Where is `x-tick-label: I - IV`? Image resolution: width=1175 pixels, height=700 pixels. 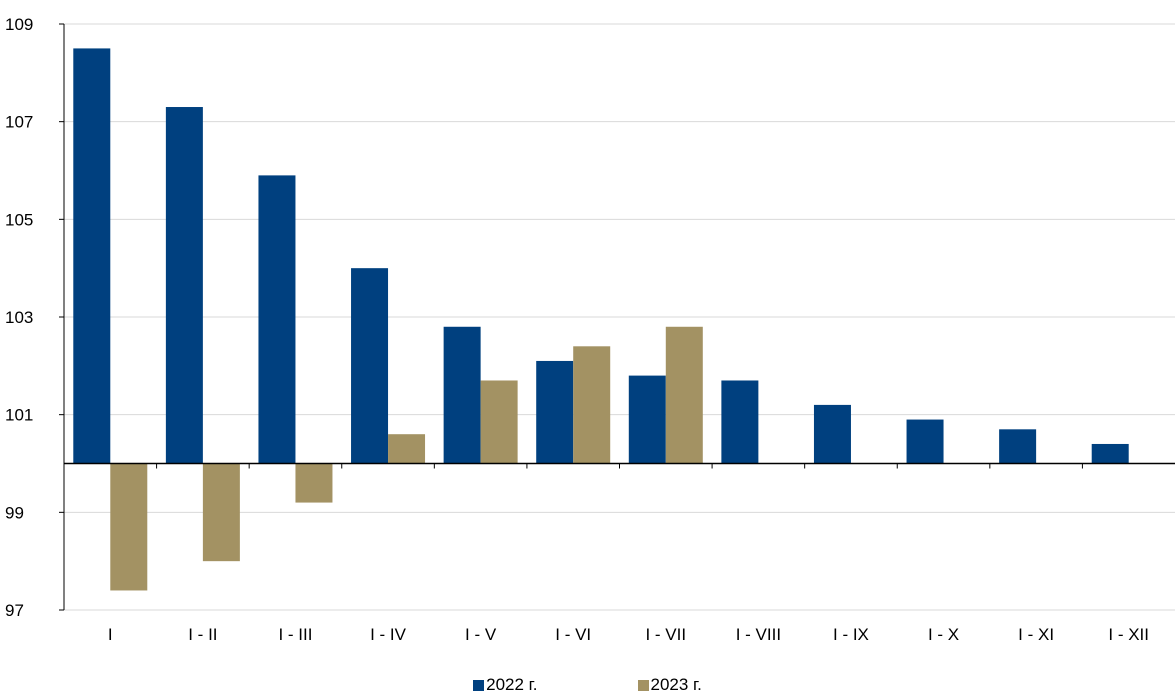
x-tick-label: I - IV is located at coordinates (388, 634).